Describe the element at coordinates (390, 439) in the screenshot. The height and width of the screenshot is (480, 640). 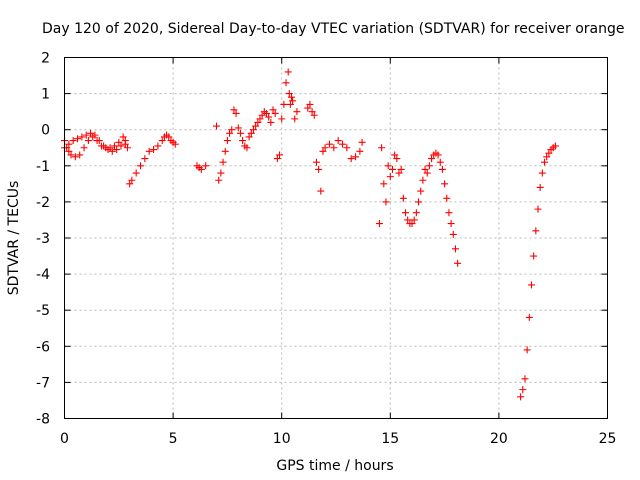
I see `x-tick-label: 15` at that location.